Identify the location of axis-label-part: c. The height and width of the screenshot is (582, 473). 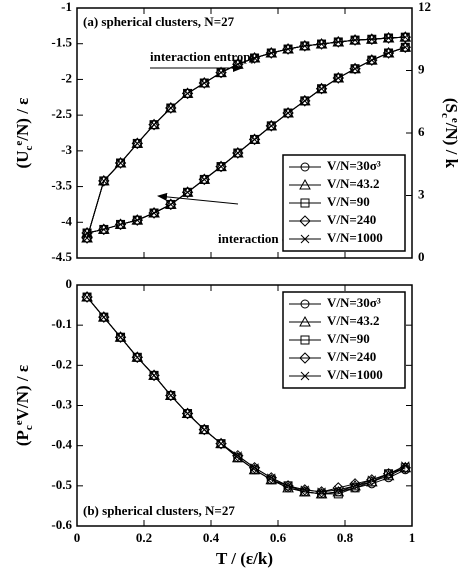
(445, 115).